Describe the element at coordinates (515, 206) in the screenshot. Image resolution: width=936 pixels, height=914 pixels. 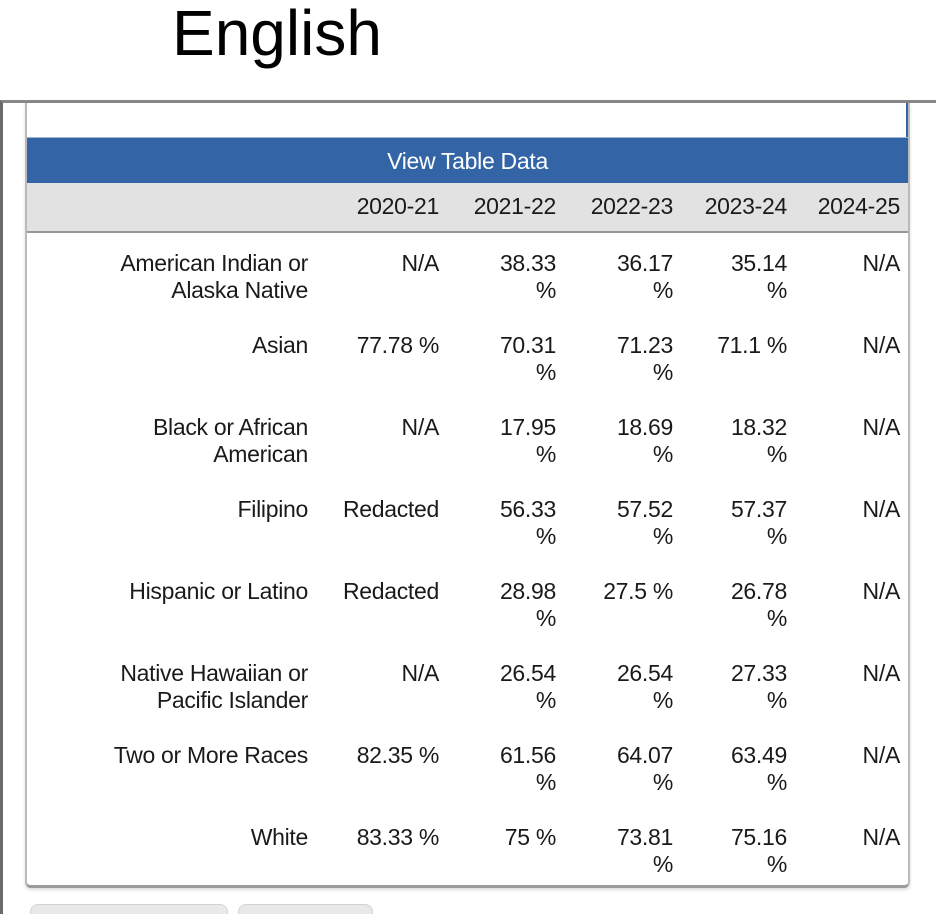
I see `column-header-2021-22: 2021-22` at that location.